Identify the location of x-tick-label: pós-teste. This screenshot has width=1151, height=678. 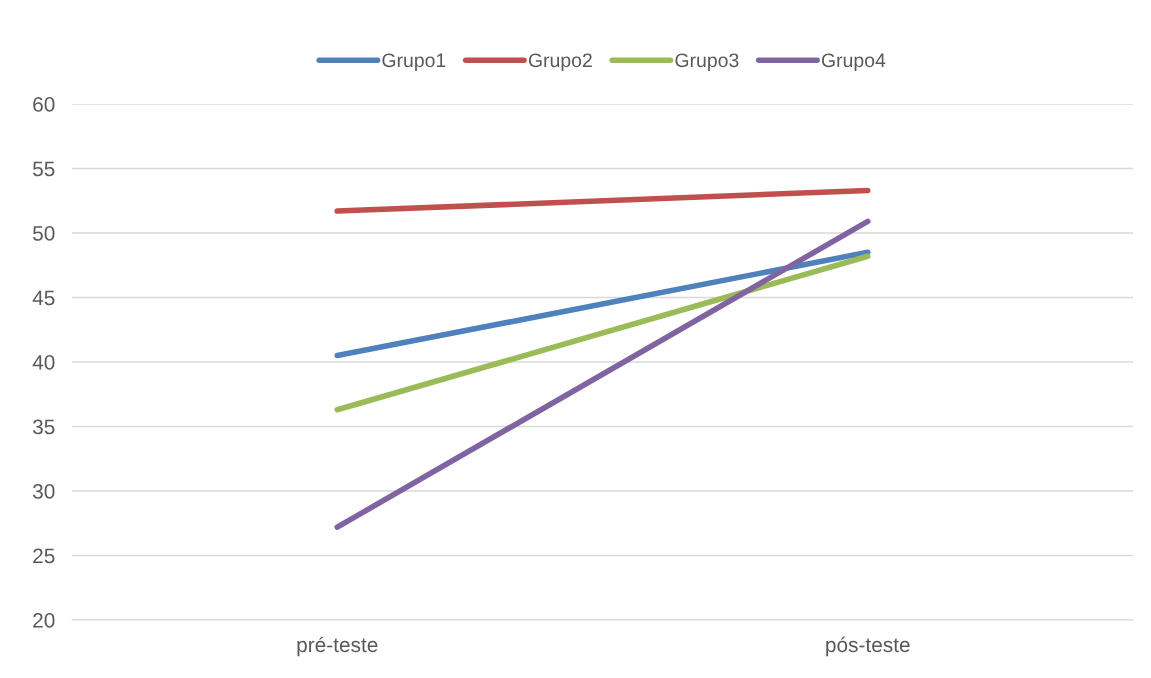
(868, 646).